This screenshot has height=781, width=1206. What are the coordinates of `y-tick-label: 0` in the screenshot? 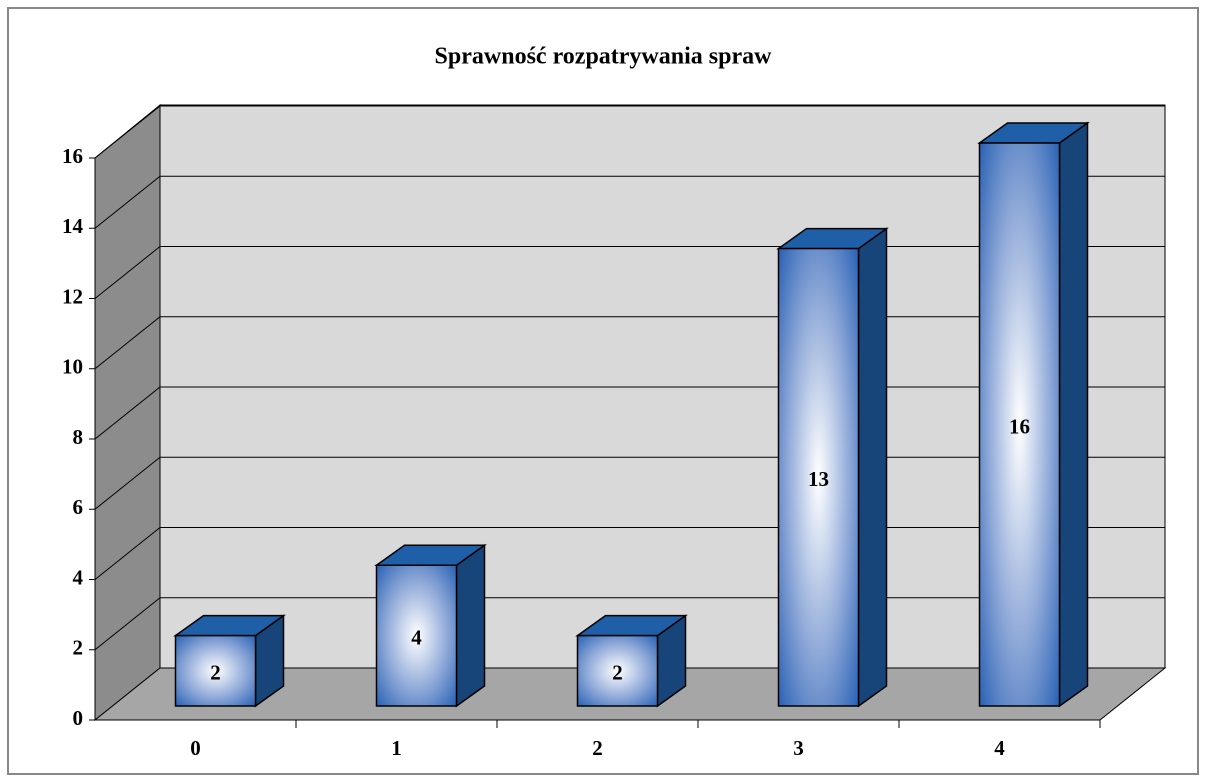 It's located at (78, 718).